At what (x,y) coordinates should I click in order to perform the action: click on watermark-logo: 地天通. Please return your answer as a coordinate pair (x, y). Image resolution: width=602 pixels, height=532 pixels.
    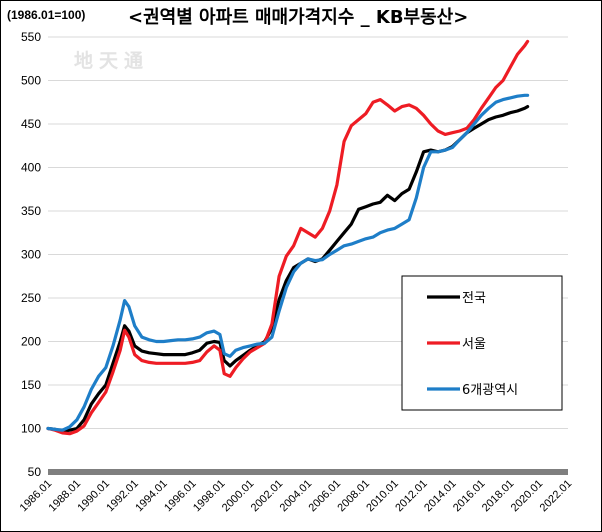
    Looking at the image, I should click on (112, 61).